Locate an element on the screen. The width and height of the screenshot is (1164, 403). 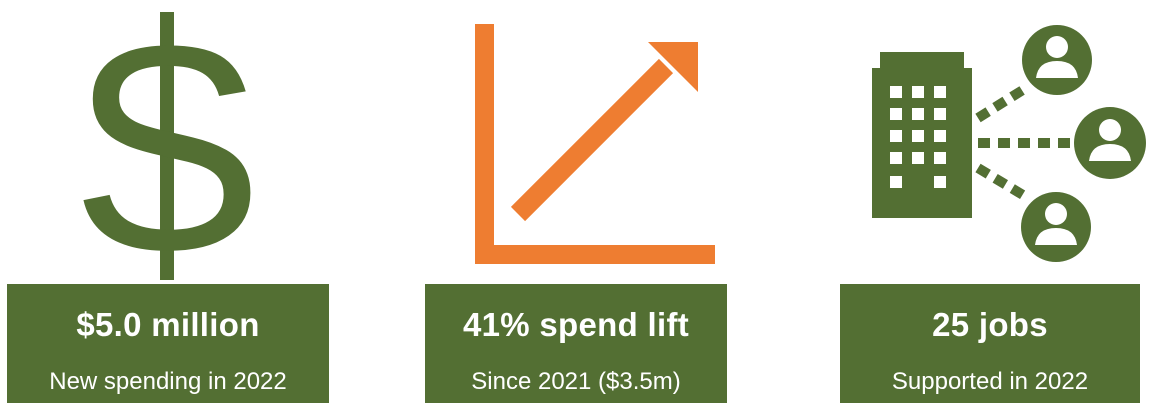
stat-title: 25 jobs is located at coordinates (990, 324).